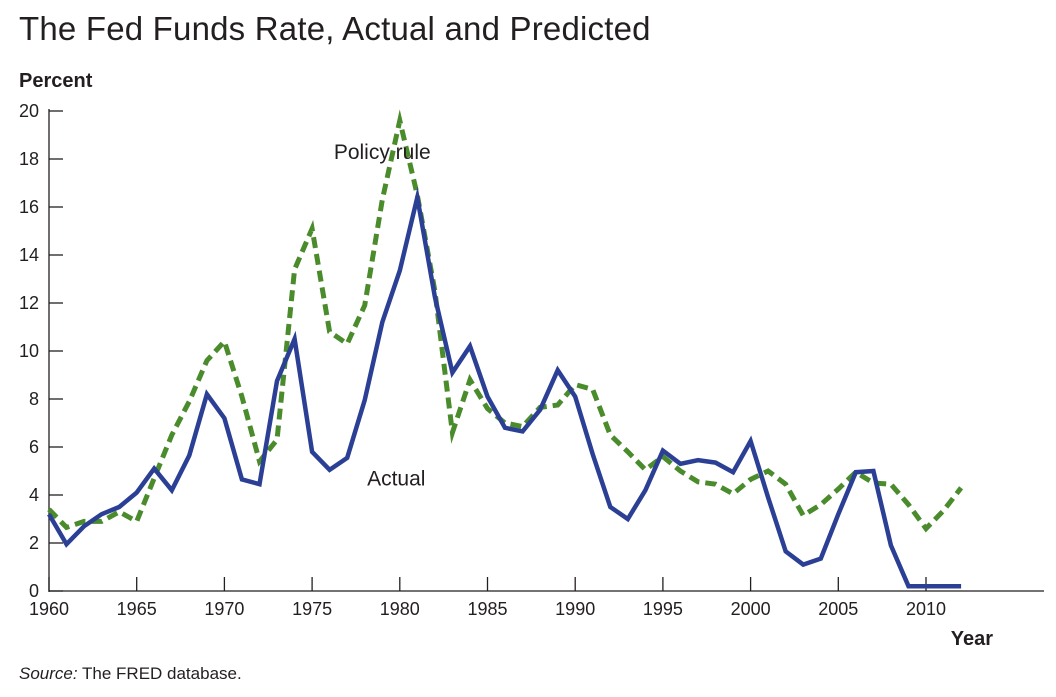 The image size is (1056, 697). I want to click on y-tick-label: 16, so click(29, 207).